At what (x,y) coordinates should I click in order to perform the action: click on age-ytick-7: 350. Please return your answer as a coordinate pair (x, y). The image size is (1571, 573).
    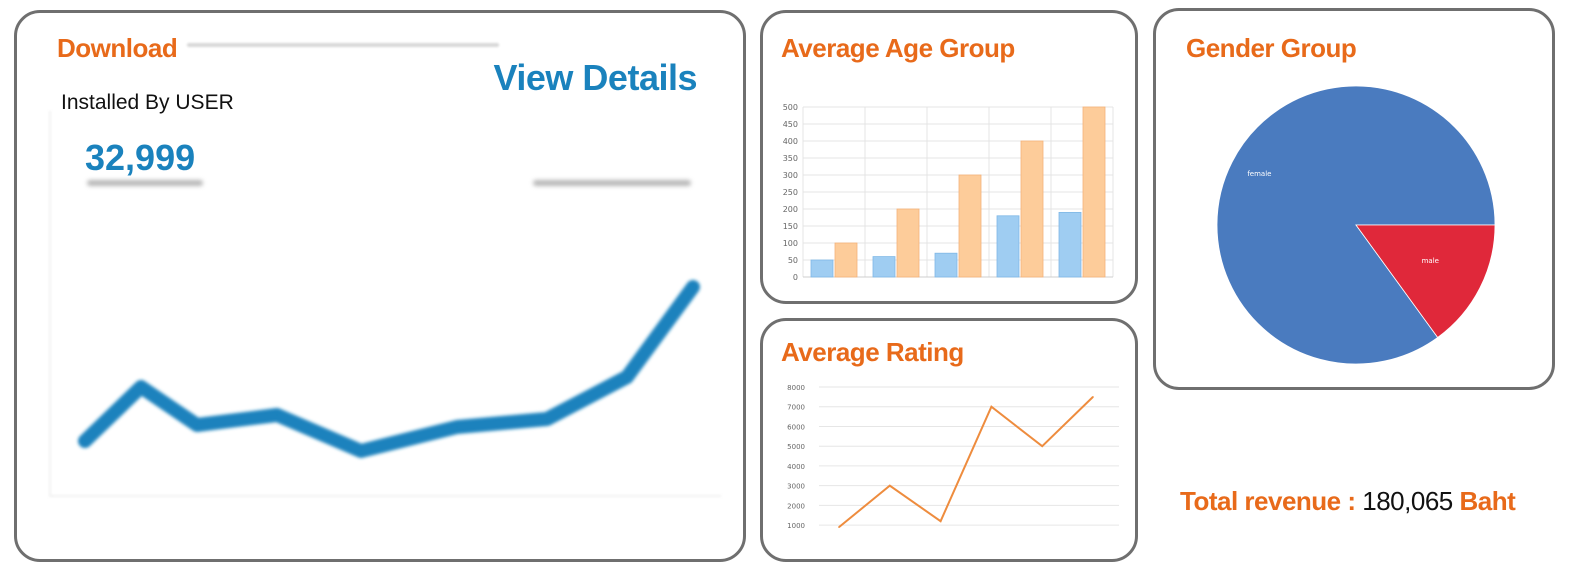
    Looking at the image, I should click on (790, 158).